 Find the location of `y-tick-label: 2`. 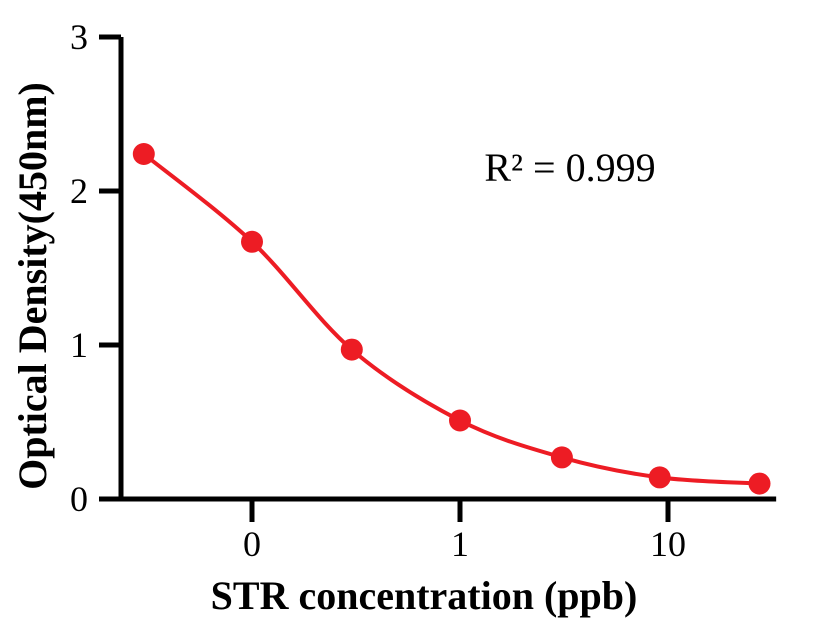

y-tick-label: 2 is located at coordinates (79, 191).